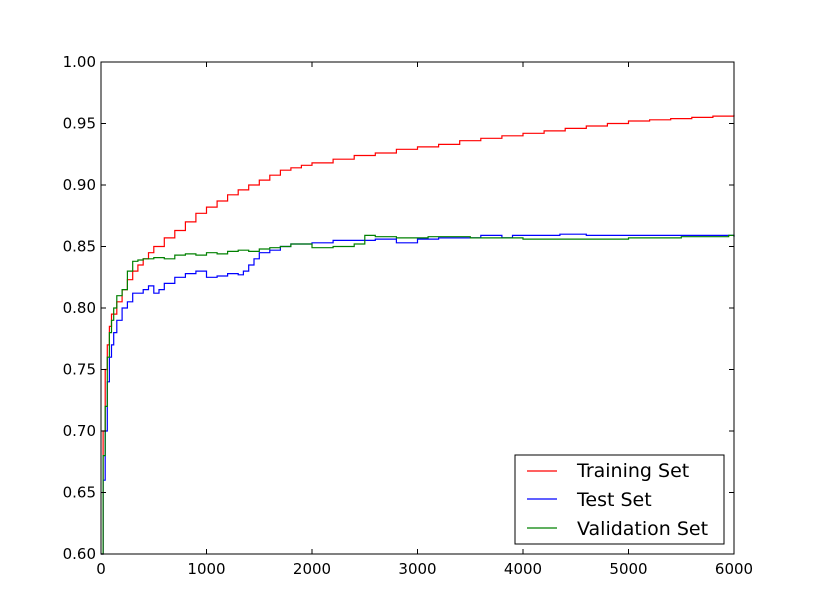 The width and height of the screenshot is (815, 615). I want to click on y-tick-label: 0.70, so click(79, 431).